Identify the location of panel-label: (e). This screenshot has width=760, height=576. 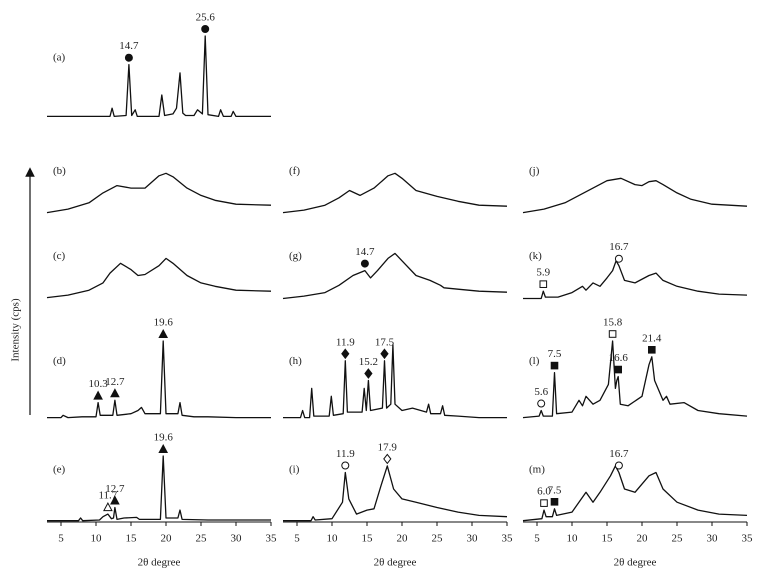
(59, 470).